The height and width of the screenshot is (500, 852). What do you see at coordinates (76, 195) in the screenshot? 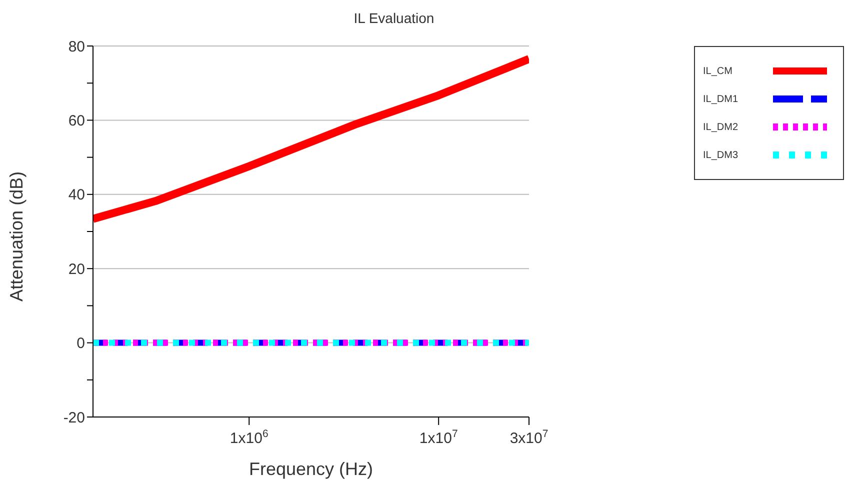
I see `y-tick-label: 40` at bounding box center [76, 195].